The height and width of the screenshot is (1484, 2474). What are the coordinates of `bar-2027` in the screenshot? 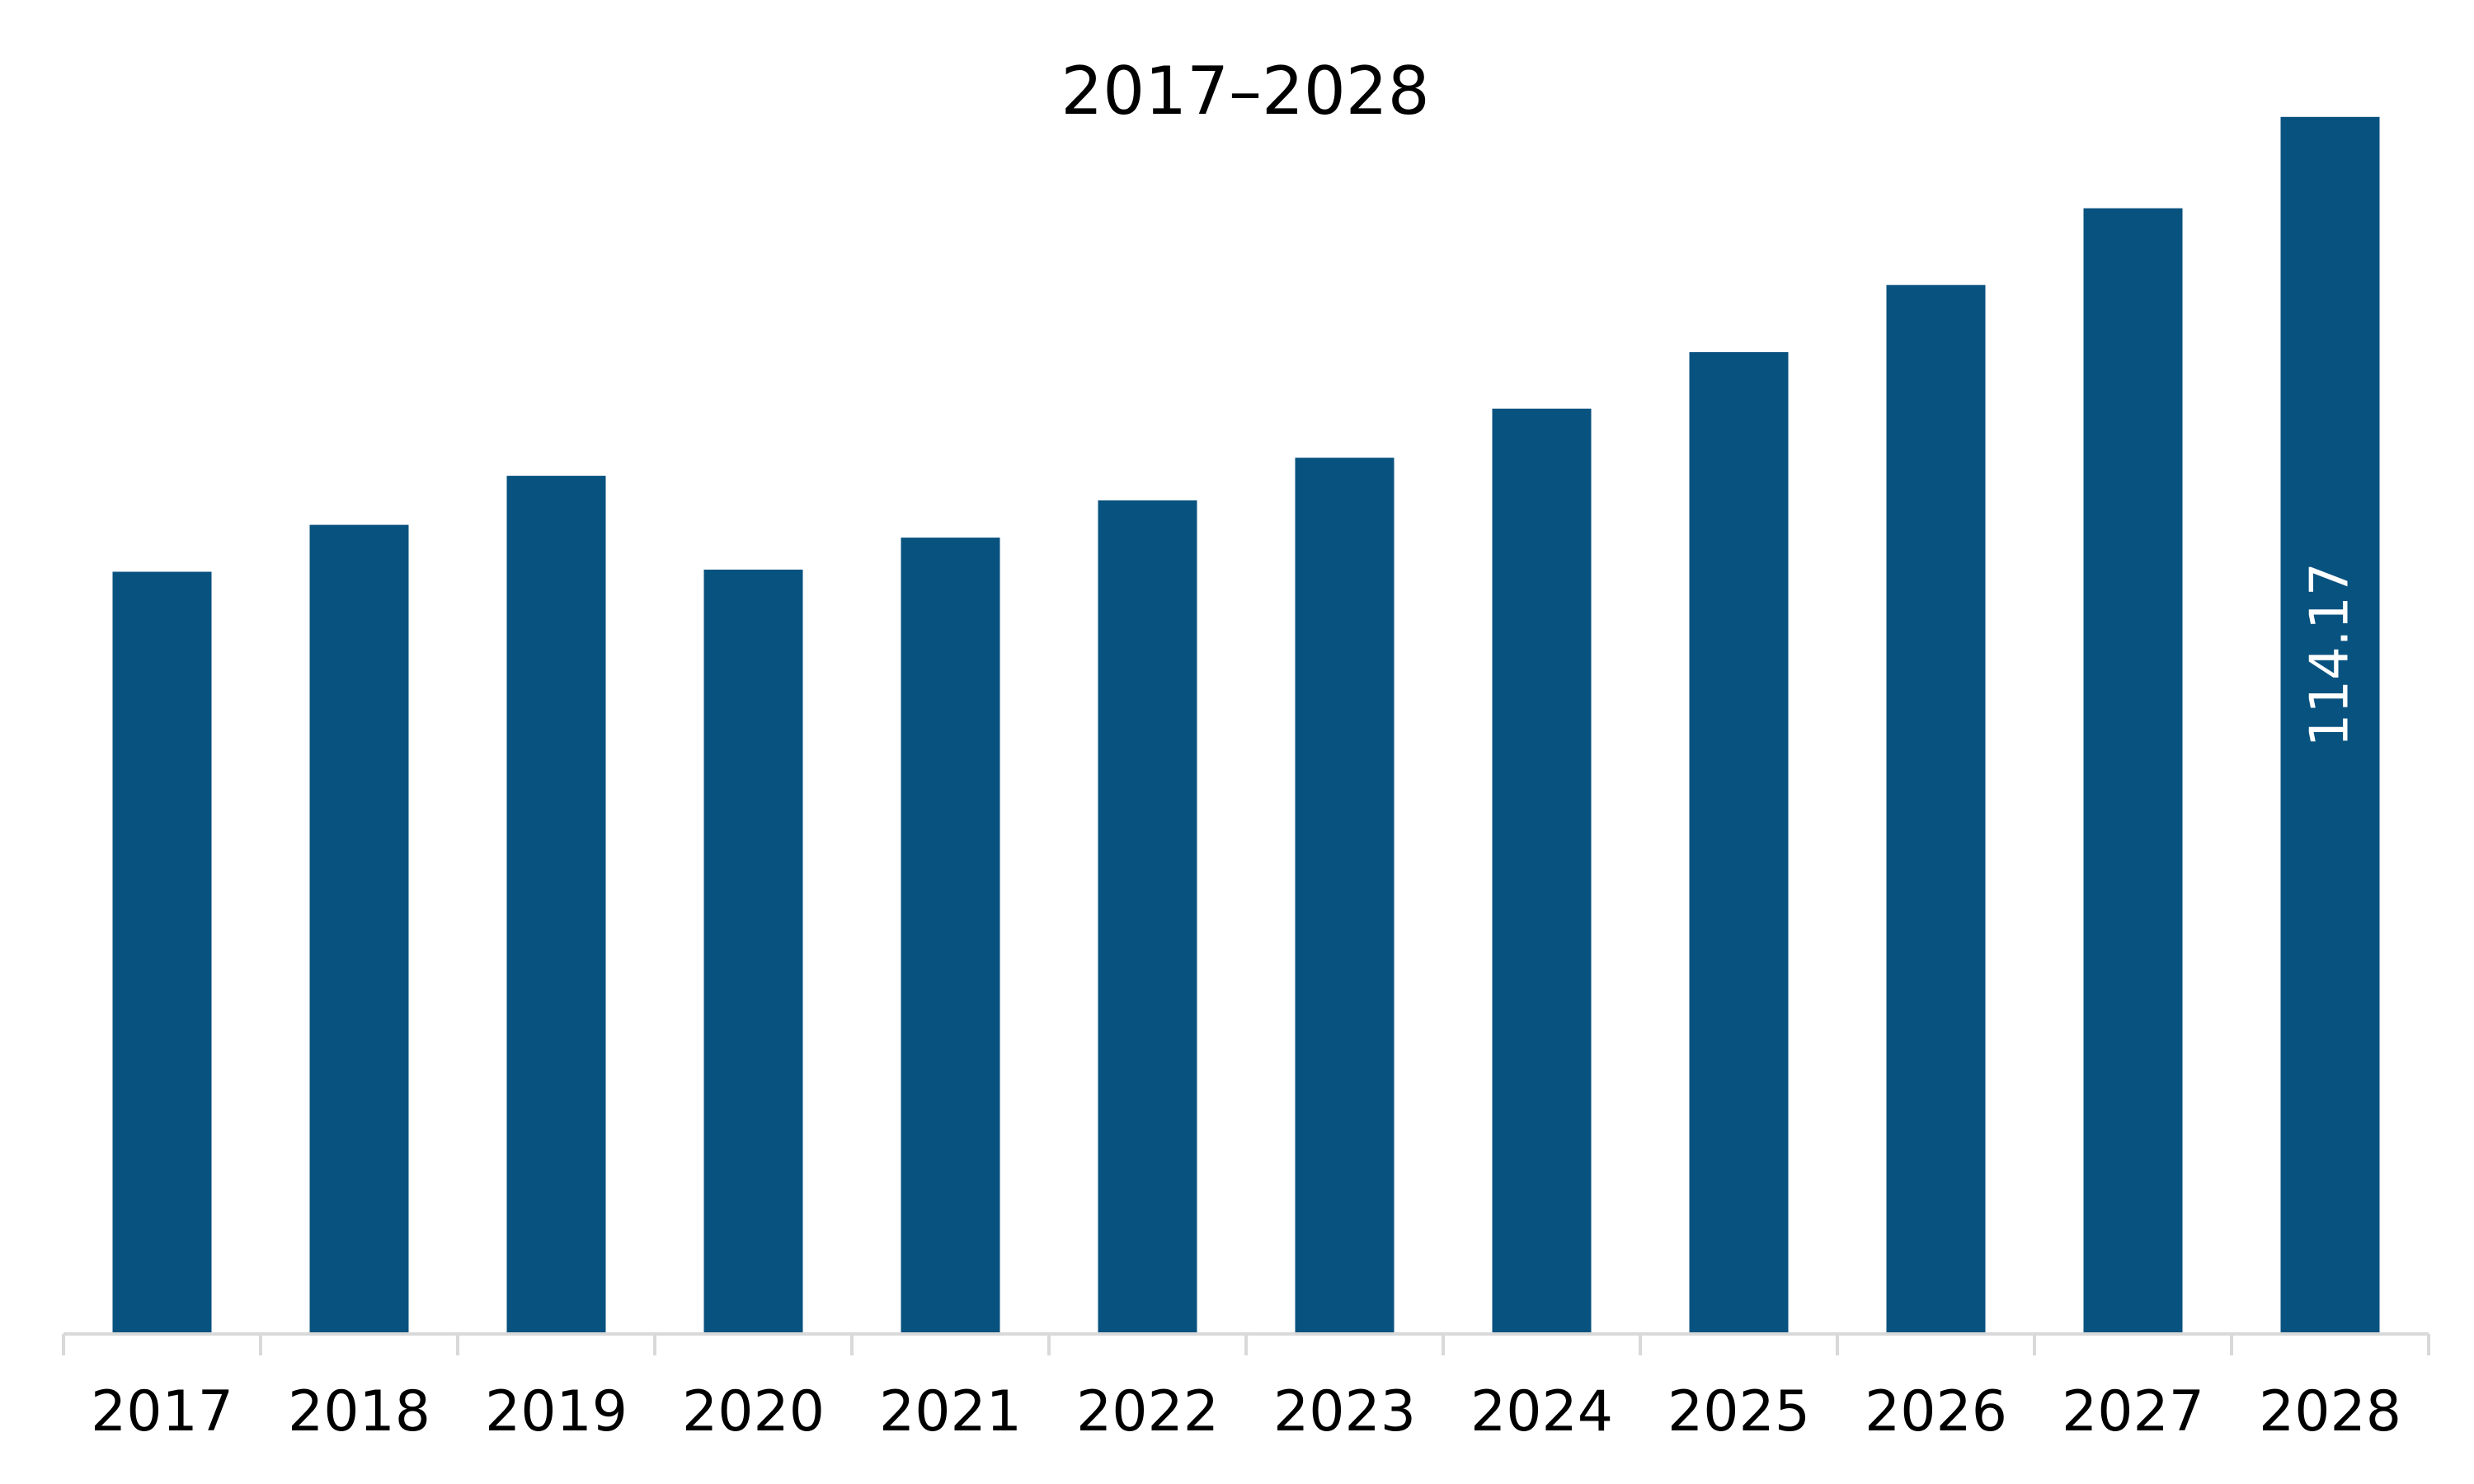 It's located at (2133, 771).